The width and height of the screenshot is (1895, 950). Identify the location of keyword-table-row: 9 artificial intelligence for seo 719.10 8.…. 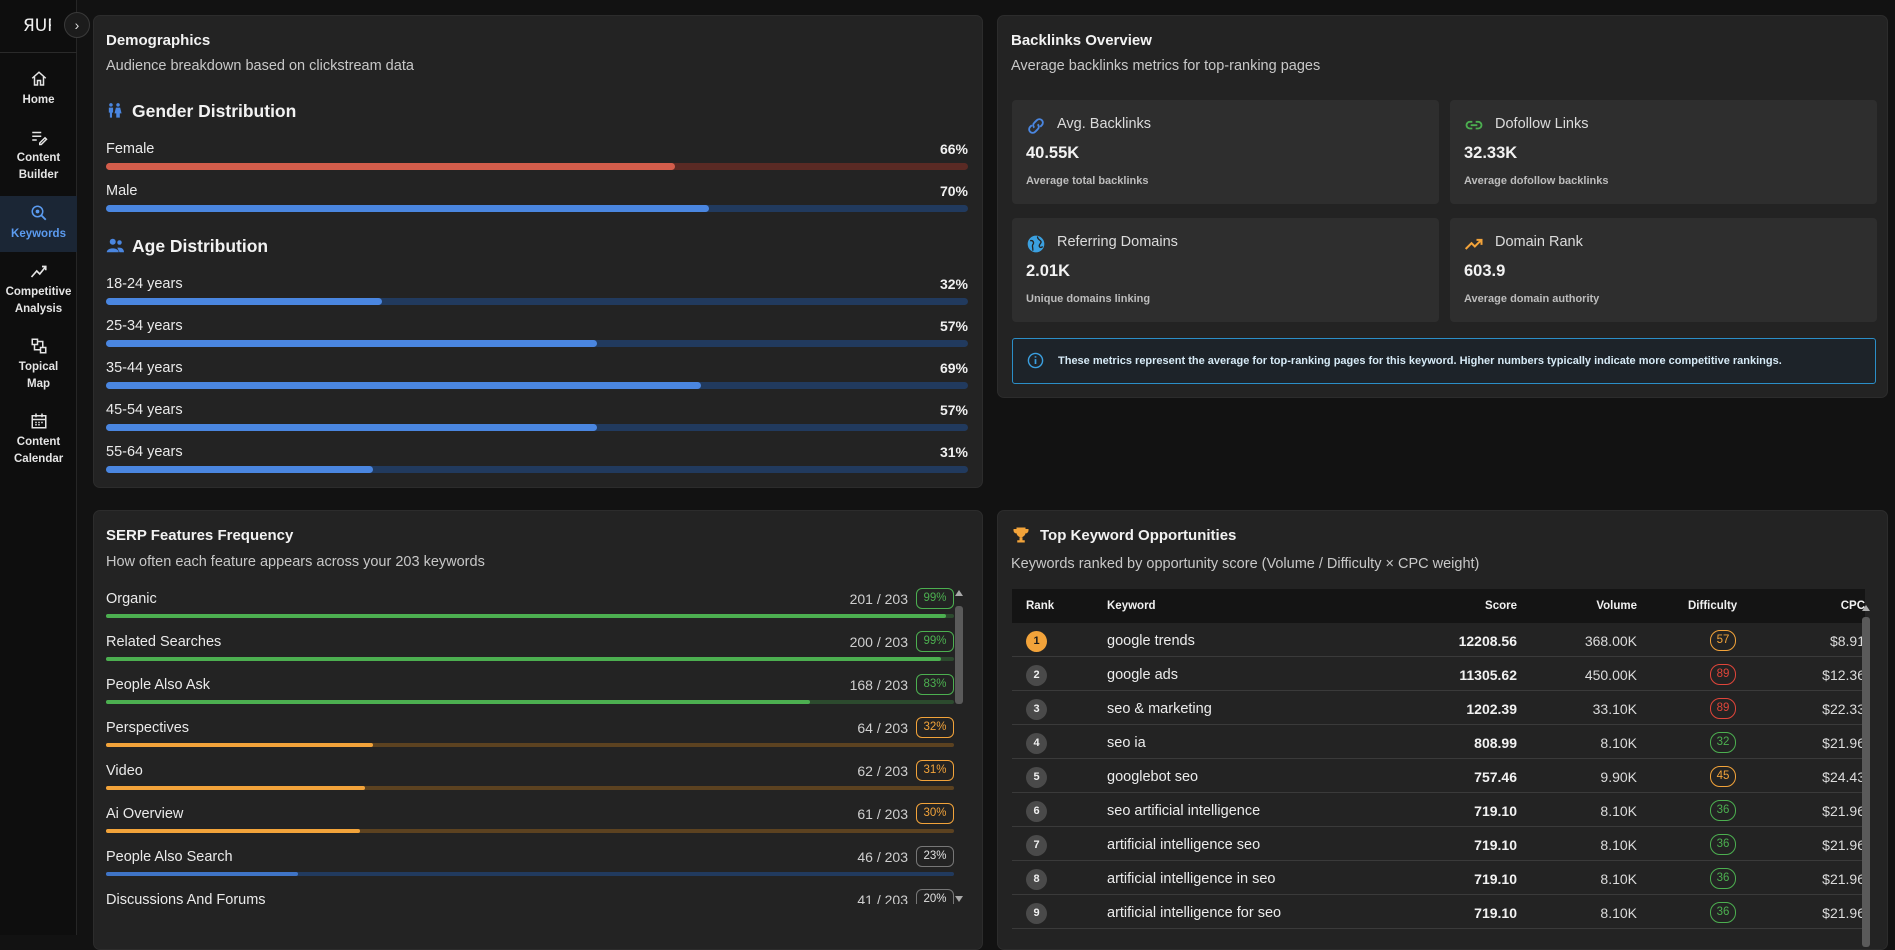
(1438, 912).